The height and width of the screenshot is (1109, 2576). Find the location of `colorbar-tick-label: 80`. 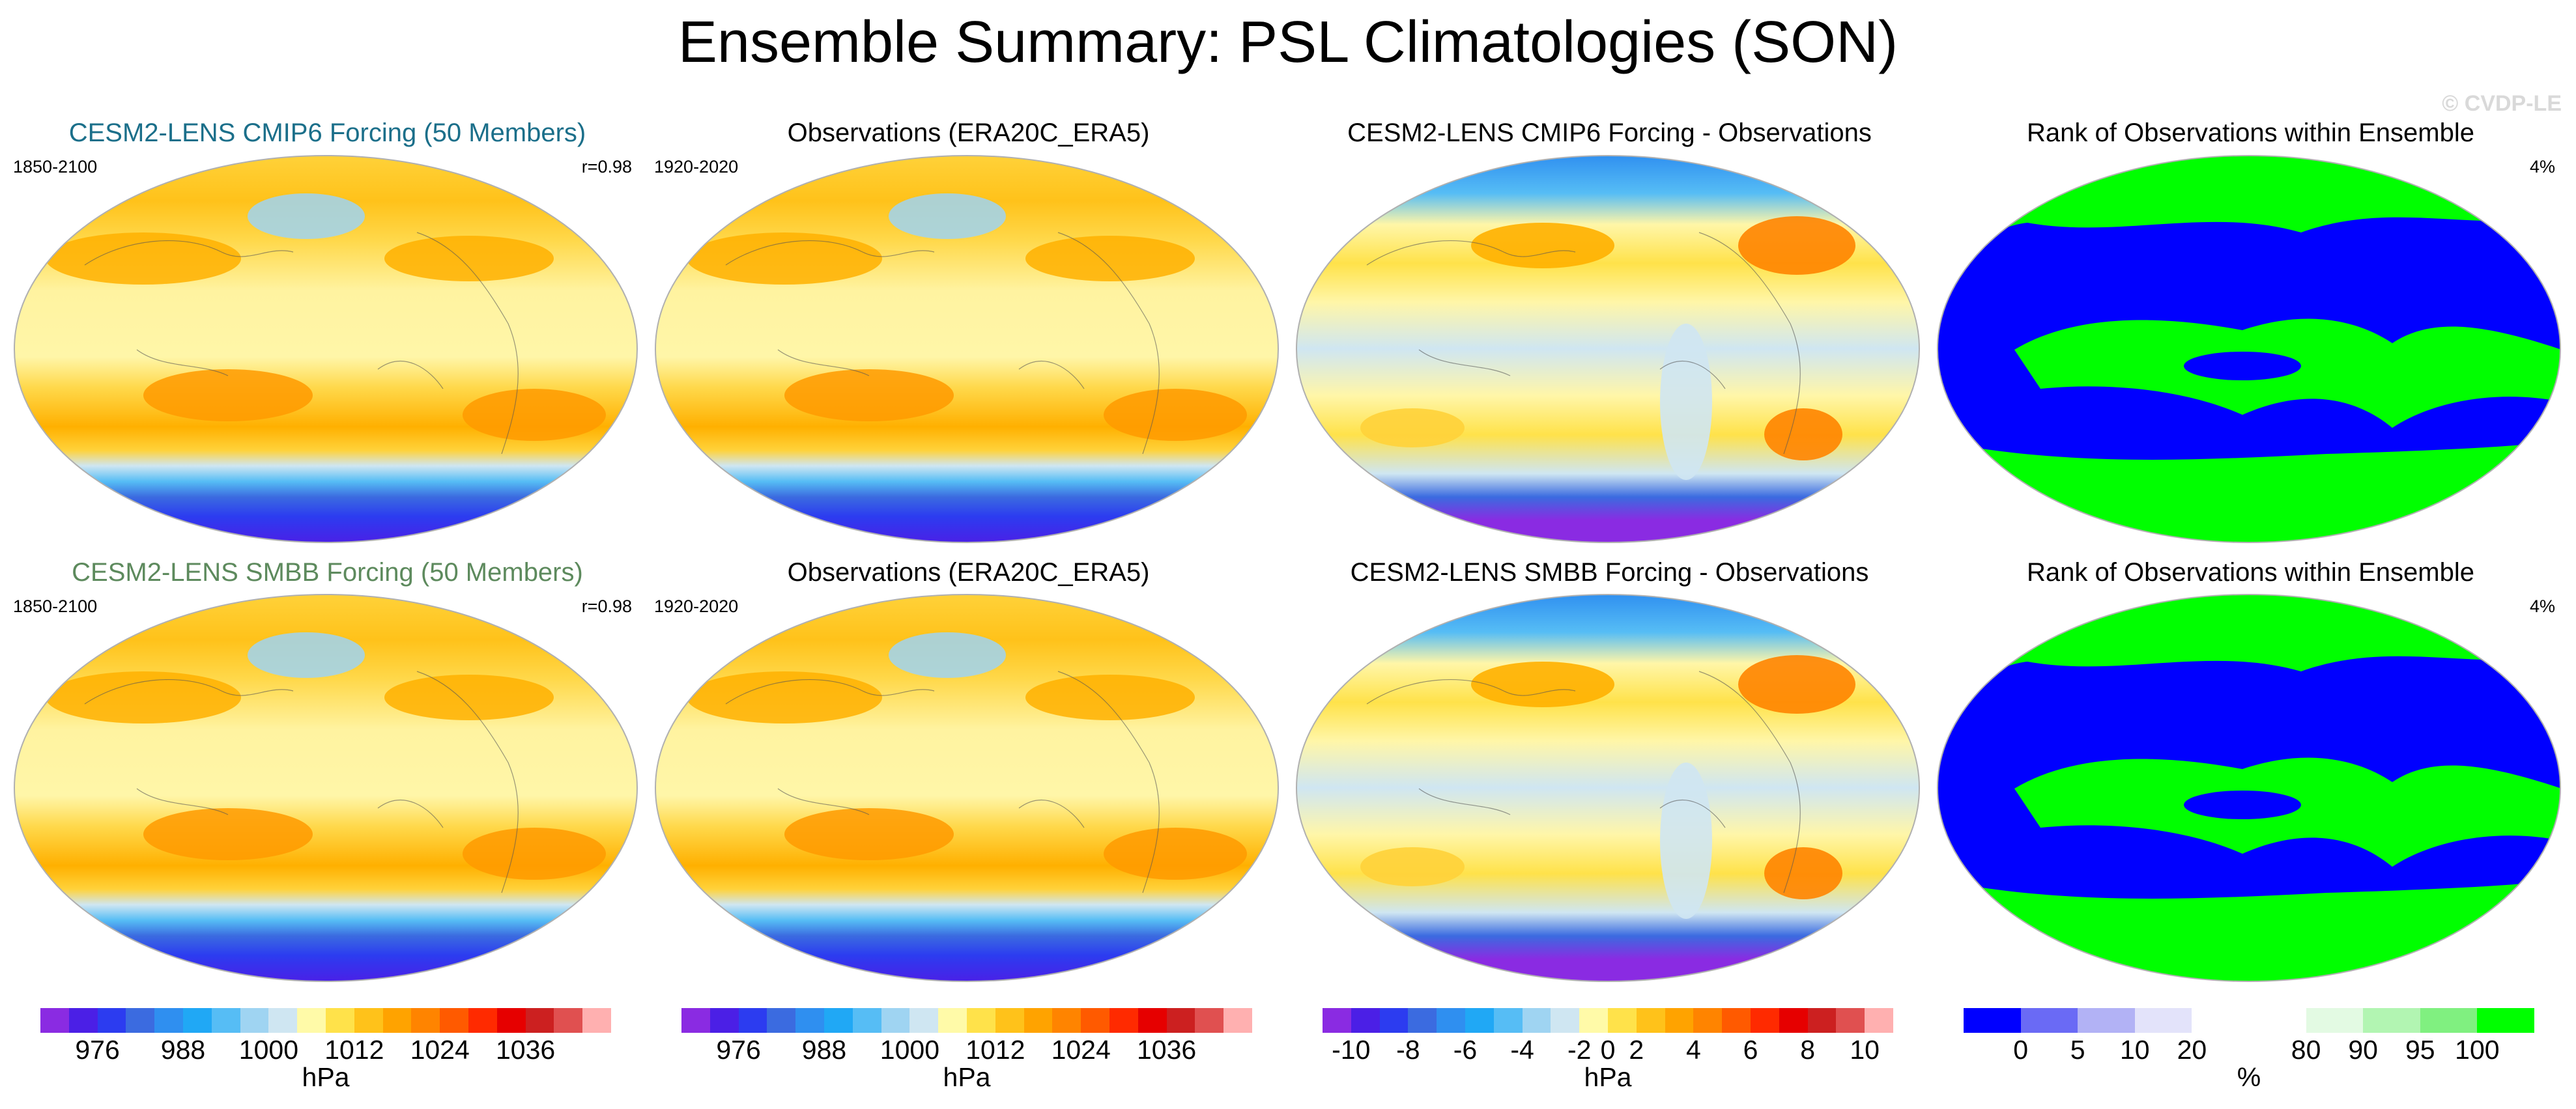

colorbar-tick-label: 80 is located at coordinates (2306, 1050).